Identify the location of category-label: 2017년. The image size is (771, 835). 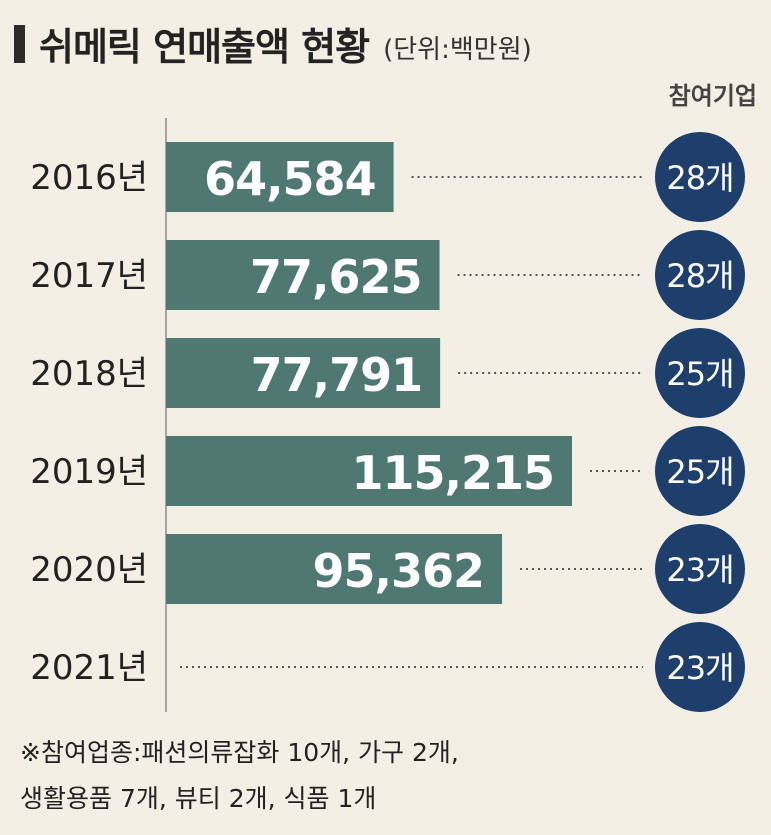
(89, 276).